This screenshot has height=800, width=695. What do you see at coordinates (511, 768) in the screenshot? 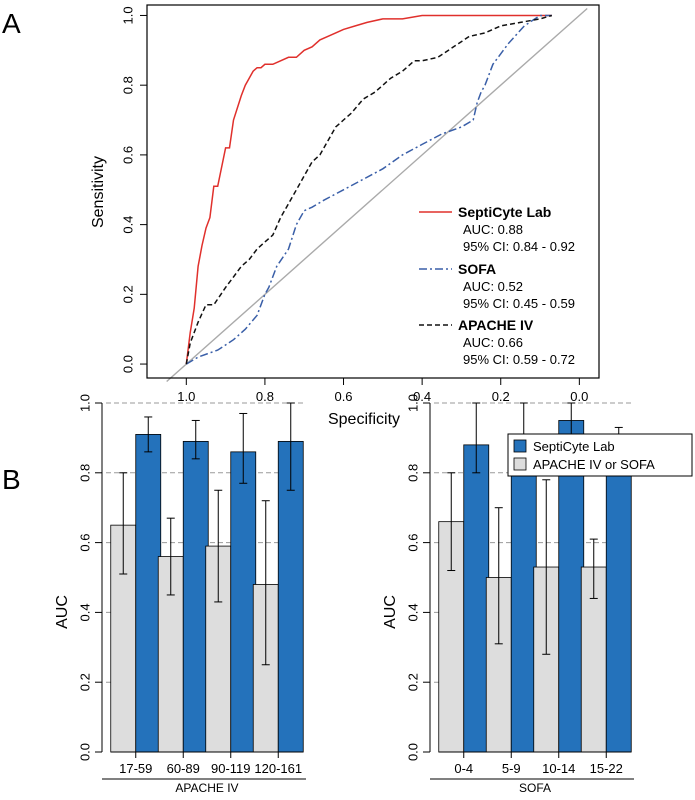
I see `sofa-panel-category-label: 5-9` at bounding box center [511, 768].